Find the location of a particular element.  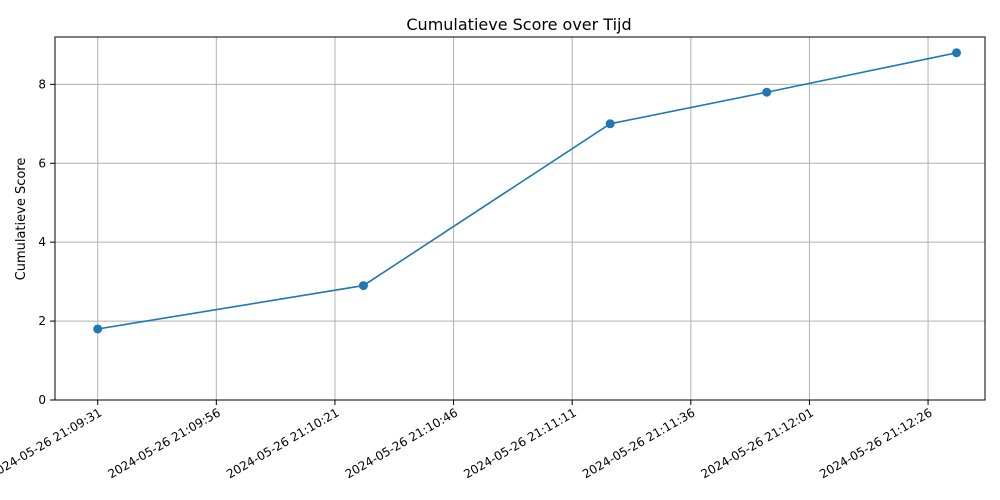

x-tick-label: 2024-05-26 21:09:56 is located at coordinates (163, 443).